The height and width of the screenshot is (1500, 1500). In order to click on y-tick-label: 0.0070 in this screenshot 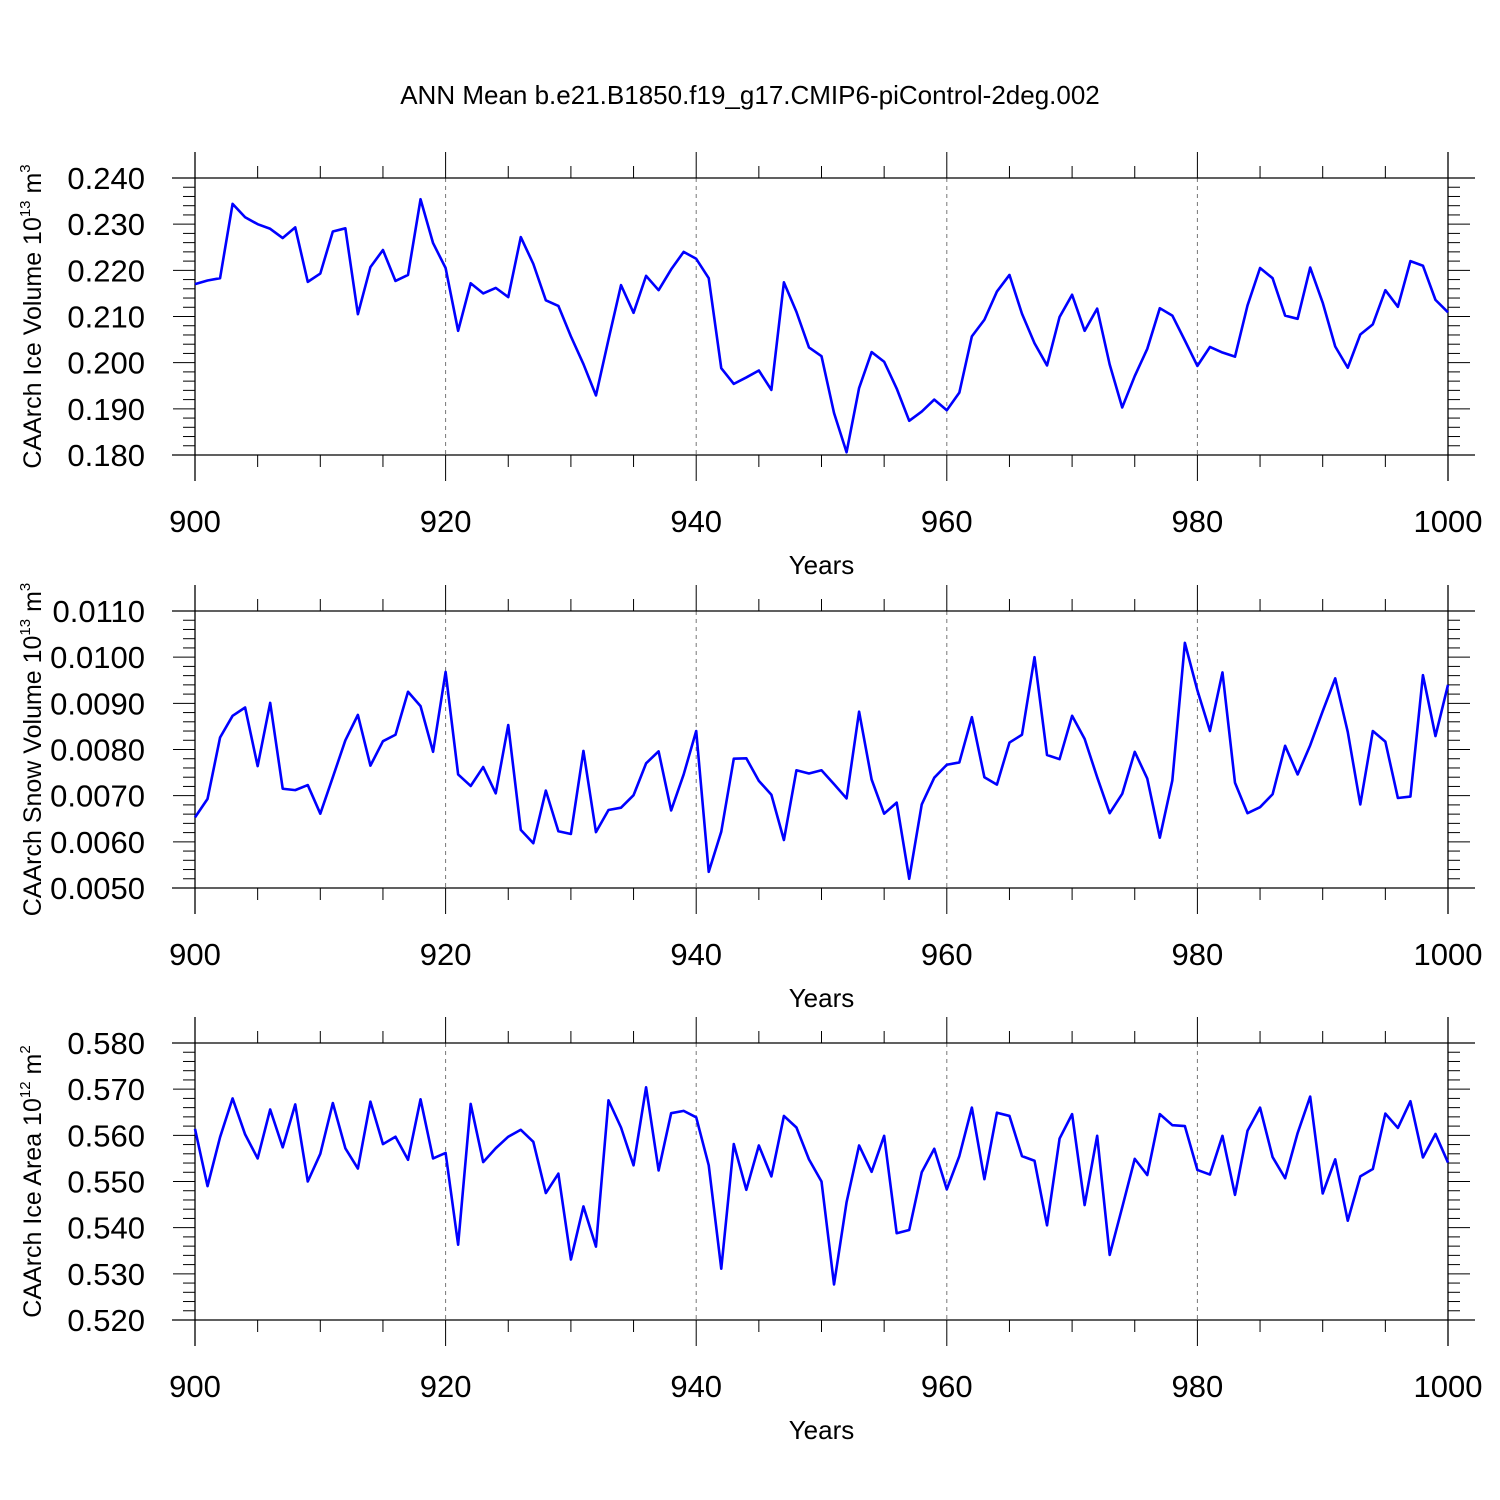, I will do `click(97, 796)`.